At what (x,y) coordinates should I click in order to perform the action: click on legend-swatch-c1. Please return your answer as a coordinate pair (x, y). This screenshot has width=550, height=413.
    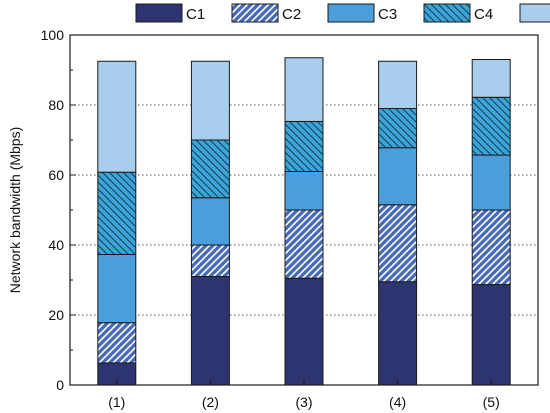
    Looking at the image, I should click on (159, 13).